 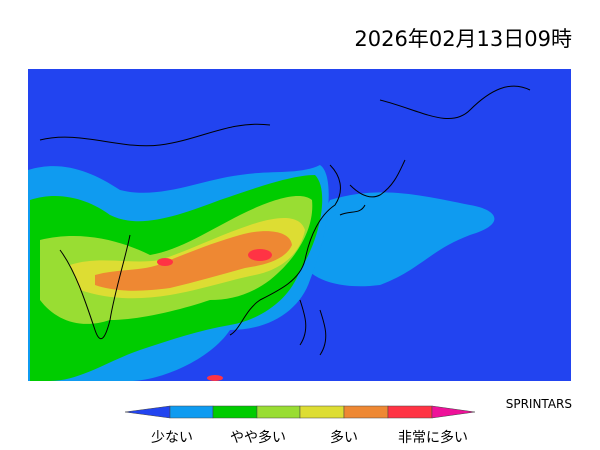 What do you see at coordinates (397, 239) in the screenshot?
I see `haze-cyan` at bounding box center [397, 239].